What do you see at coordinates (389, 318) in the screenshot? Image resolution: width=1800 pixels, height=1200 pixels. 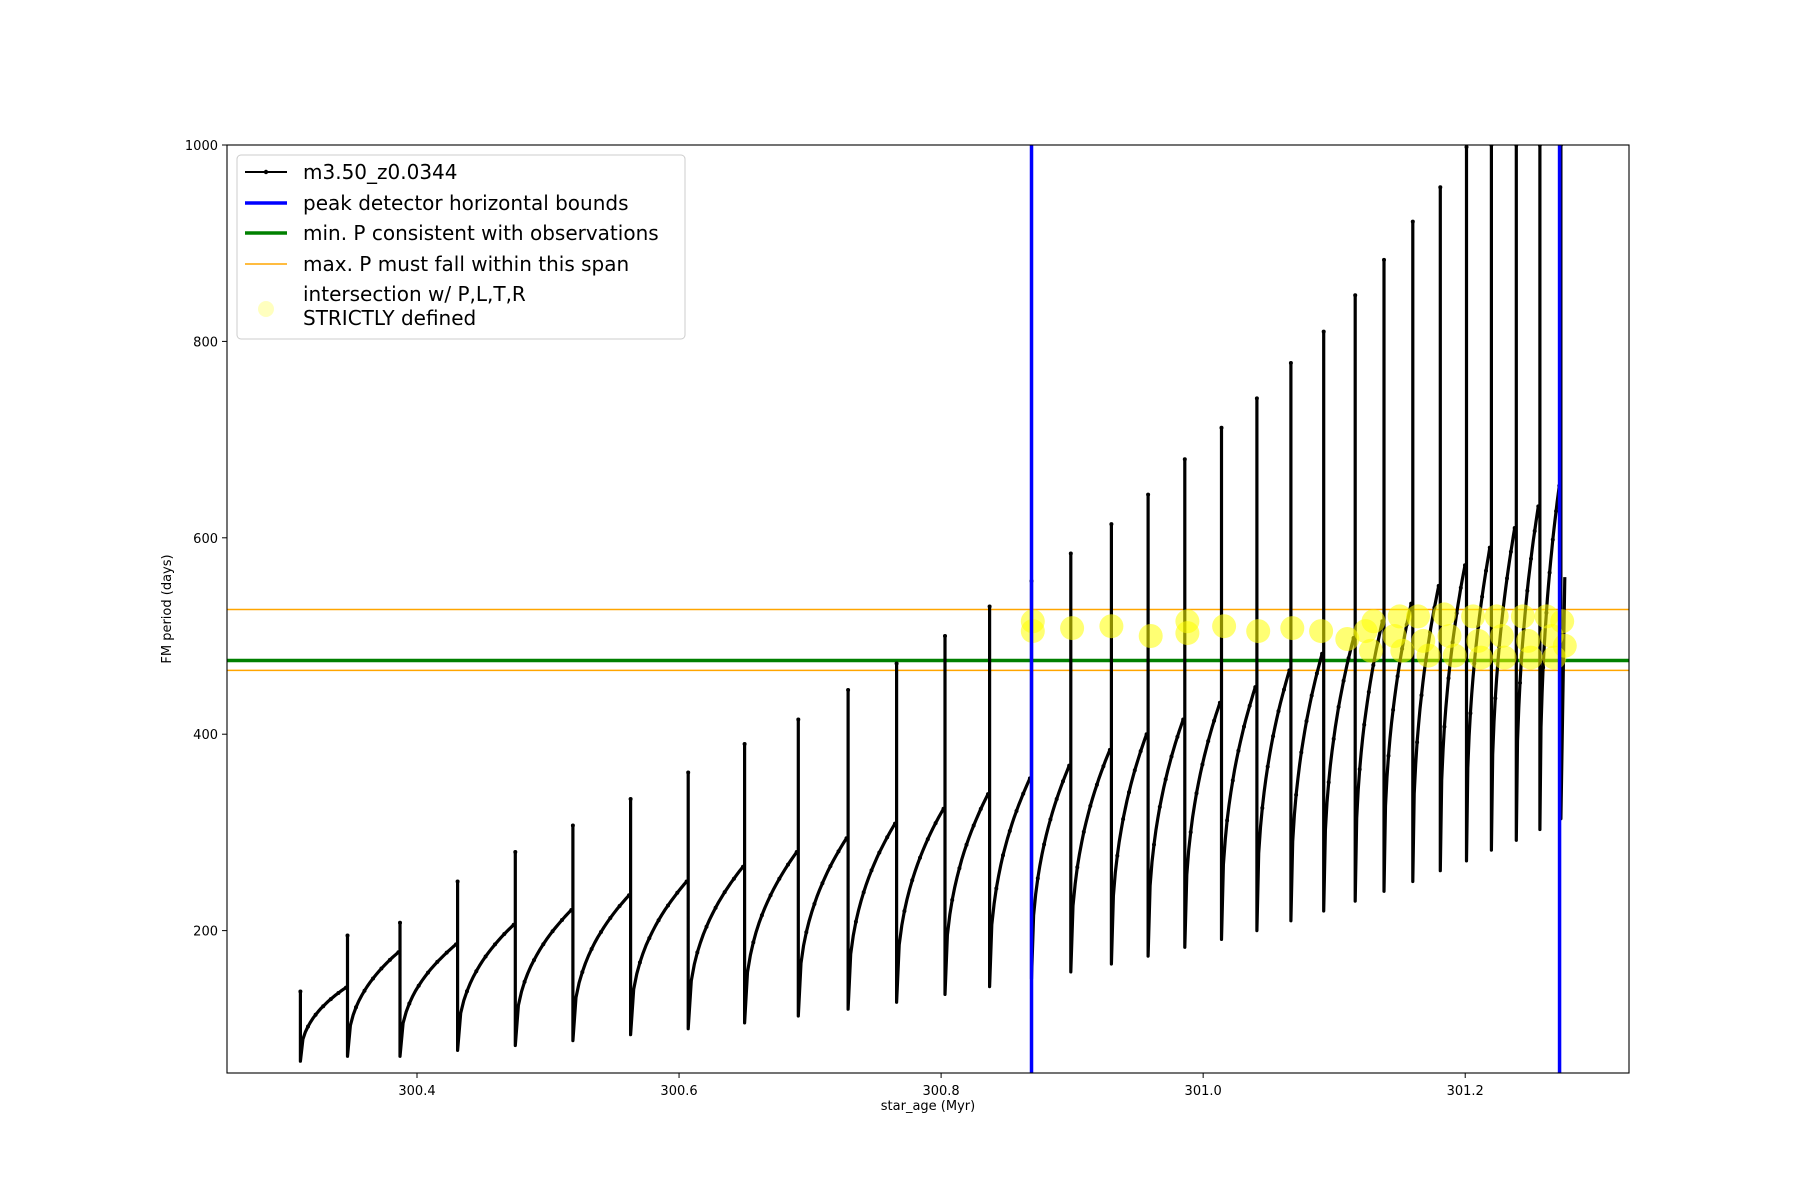 I see `legend-label-intersection-line-2: STRICTLY defined` at bounding box center [389, 318].